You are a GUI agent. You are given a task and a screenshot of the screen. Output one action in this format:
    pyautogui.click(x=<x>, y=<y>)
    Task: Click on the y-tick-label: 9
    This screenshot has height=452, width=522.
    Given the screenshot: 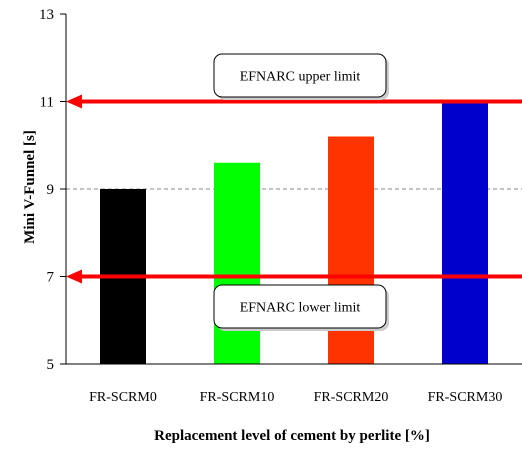 What is the action you would take?
    pyautogui.click(x=51, y=190)
    